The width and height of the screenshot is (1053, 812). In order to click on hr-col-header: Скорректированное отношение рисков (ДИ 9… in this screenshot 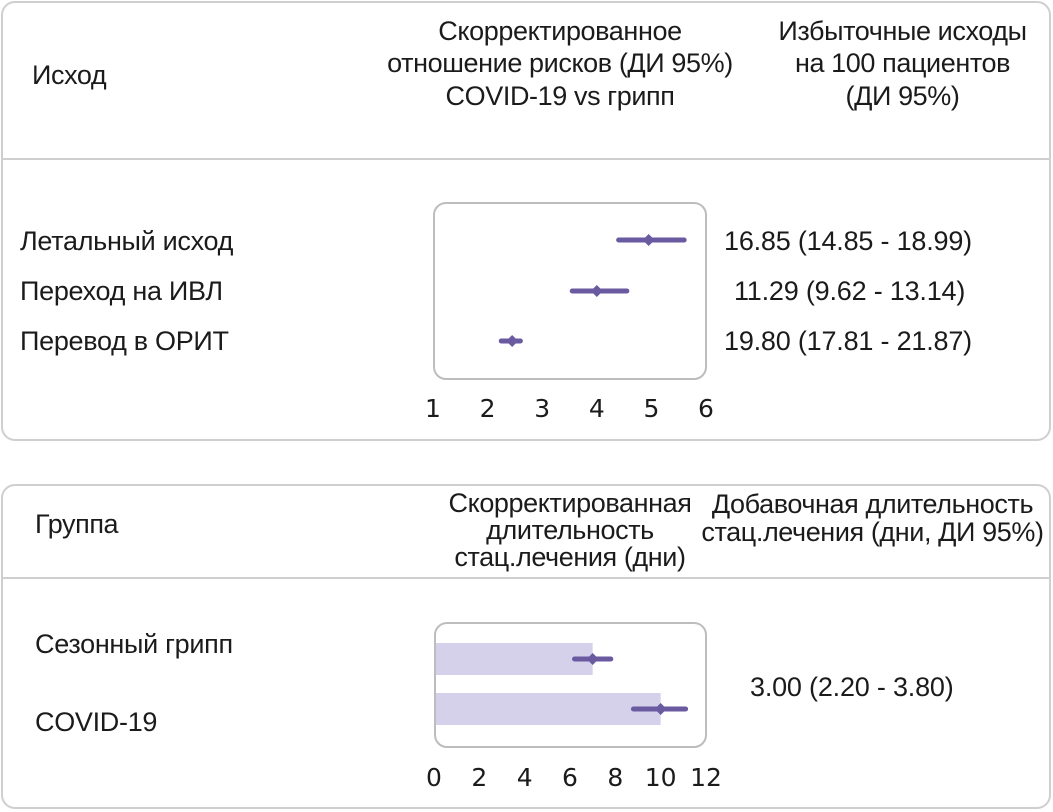, I will do `click(560, 63)`.